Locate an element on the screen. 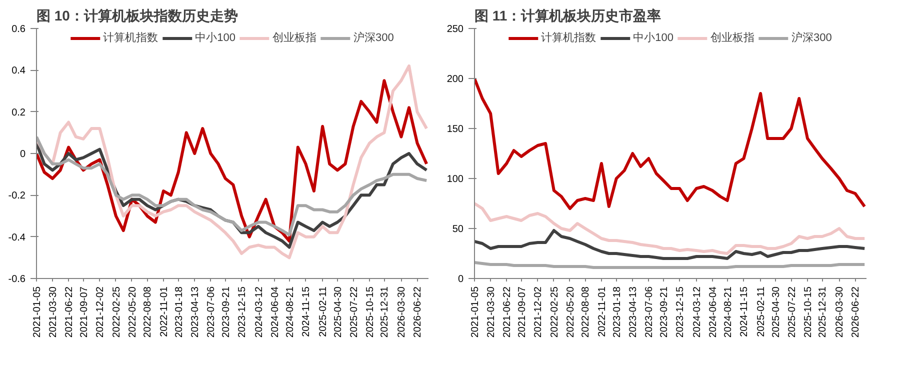  y-tick-label: -0.6 is located at coordinates (17, 279).